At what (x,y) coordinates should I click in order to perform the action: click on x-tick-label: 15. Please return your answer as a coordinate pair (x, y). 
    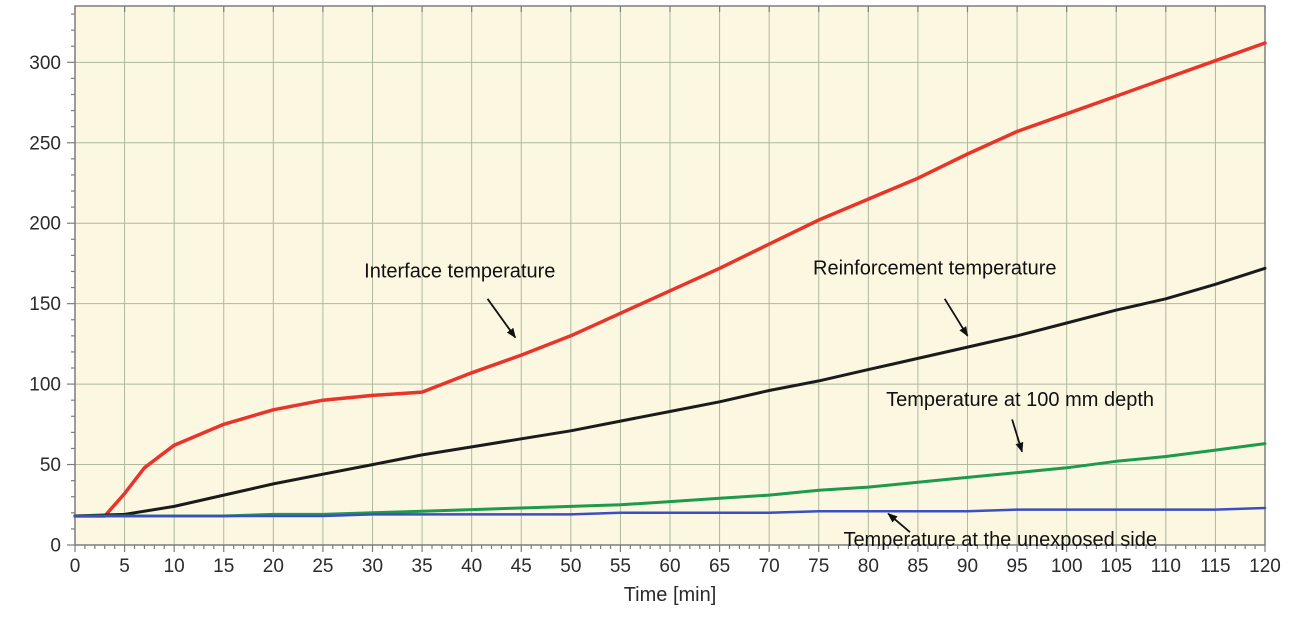
    Looking at the image, I should click on (223, 566).